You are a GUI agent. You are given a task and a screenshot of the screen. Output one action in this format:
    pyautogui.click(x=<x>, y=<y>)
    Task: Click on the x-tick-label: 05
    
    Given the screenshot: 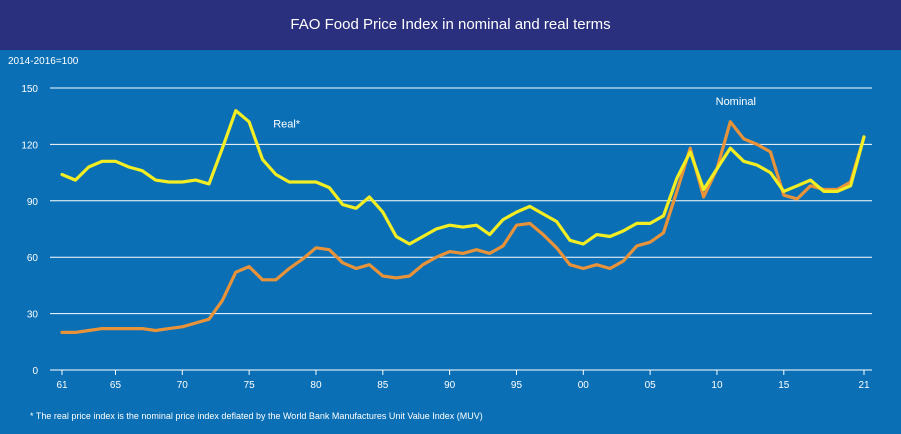 What is the action you would take?
    pyautogui.click(x=651, y=385)
    